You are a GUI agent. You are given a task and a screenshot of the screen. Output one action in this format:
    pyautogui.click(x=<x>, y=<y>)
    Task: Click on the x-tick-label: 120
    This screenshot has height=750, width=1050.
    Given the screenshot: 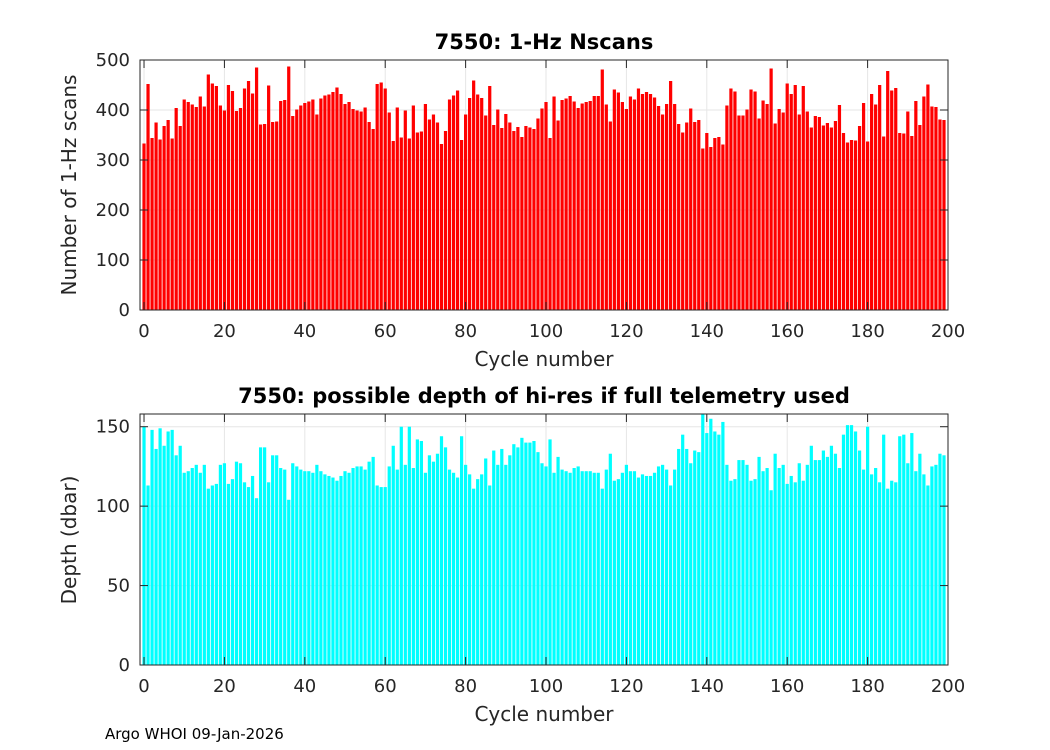 What is the action you would take?
    pyautogui.click(x=626, y=686)
    